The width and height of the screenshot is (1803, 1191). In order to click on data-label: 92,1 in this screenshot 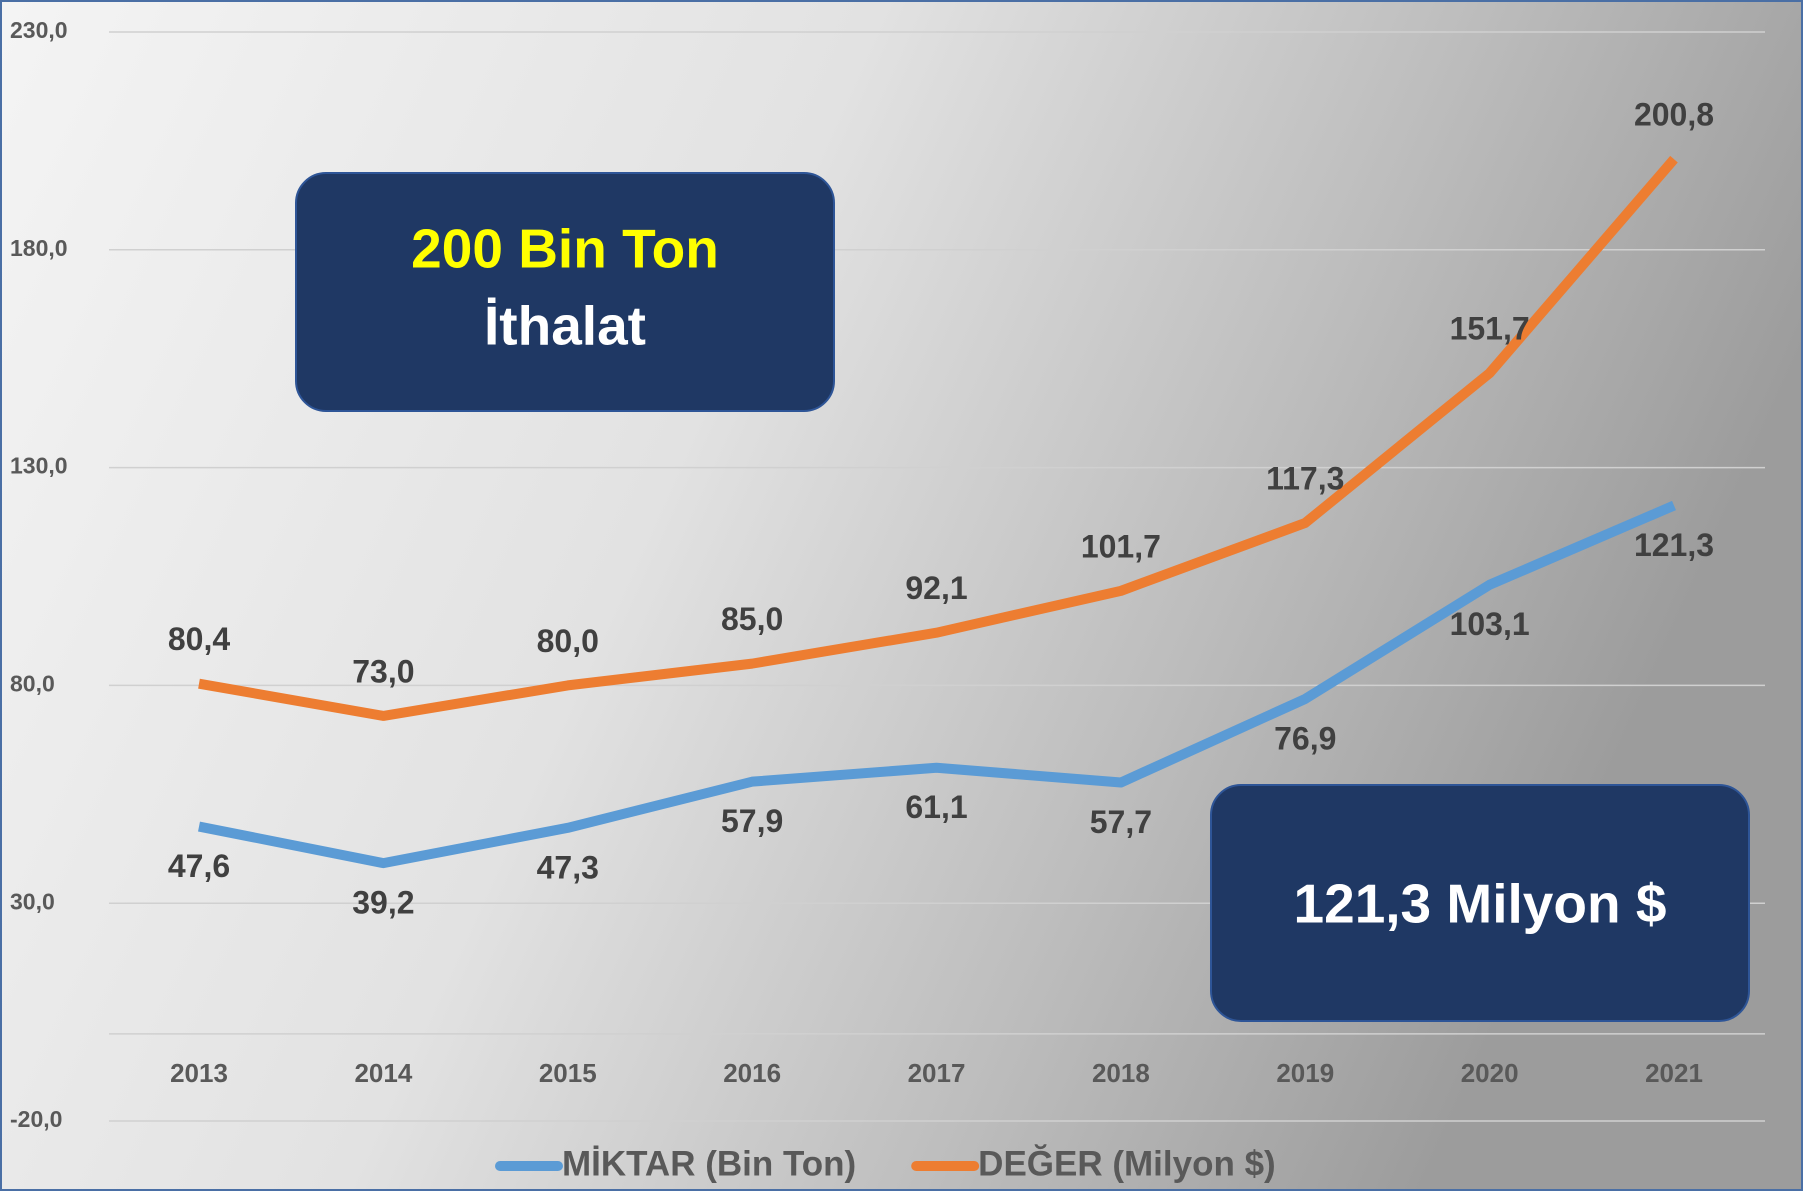, I will do `click(936, 588)`.